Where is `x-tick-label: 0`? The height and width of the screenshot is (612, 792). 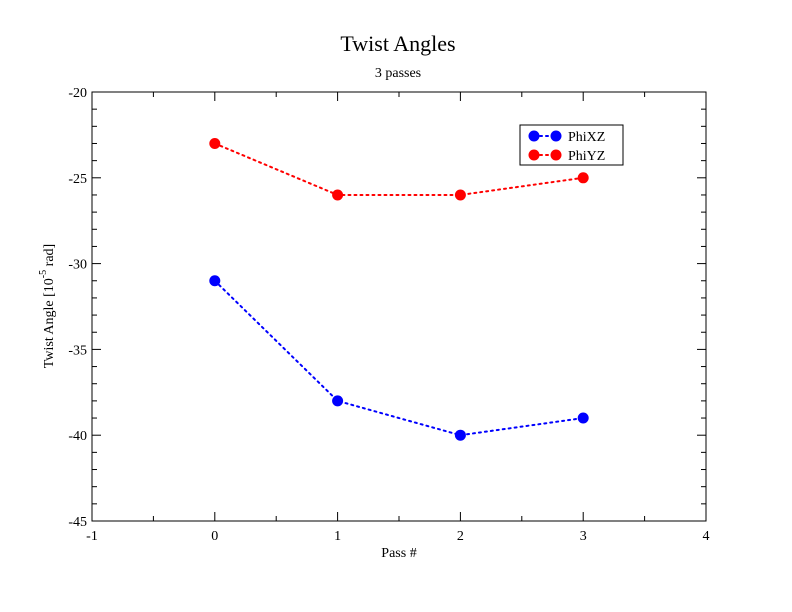 x-tick-label: 0 is located at coordinates (214, 536).